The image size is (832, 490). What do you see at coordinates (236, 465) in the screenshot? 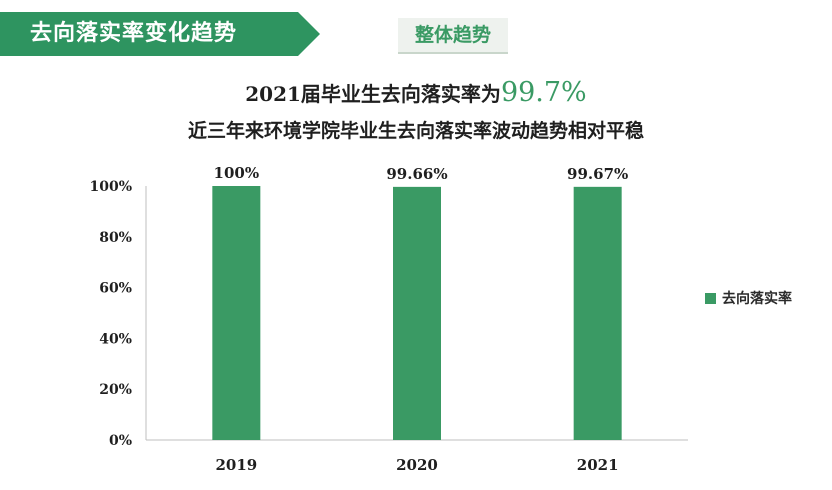
I see `x-tick-label-2019: 2019` at bounding box center [236, 465].